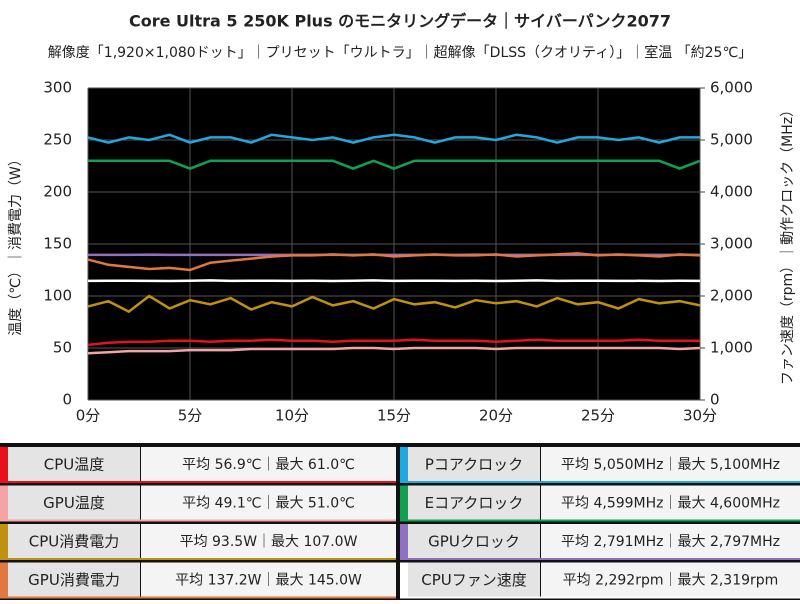  Describe the element at coordinates (474, 465) in the screenshot. I see `legend-name: Pコアクロック` at that location.